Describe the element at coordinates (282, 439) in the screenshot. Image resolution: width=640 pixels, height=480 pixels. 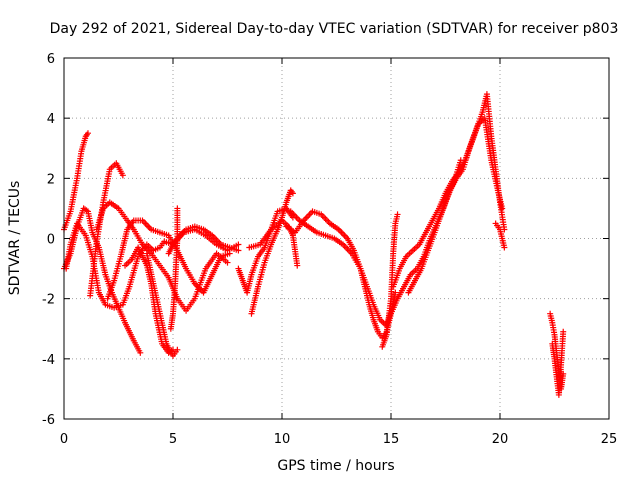
I see `x-tick-label: 10` at that location.